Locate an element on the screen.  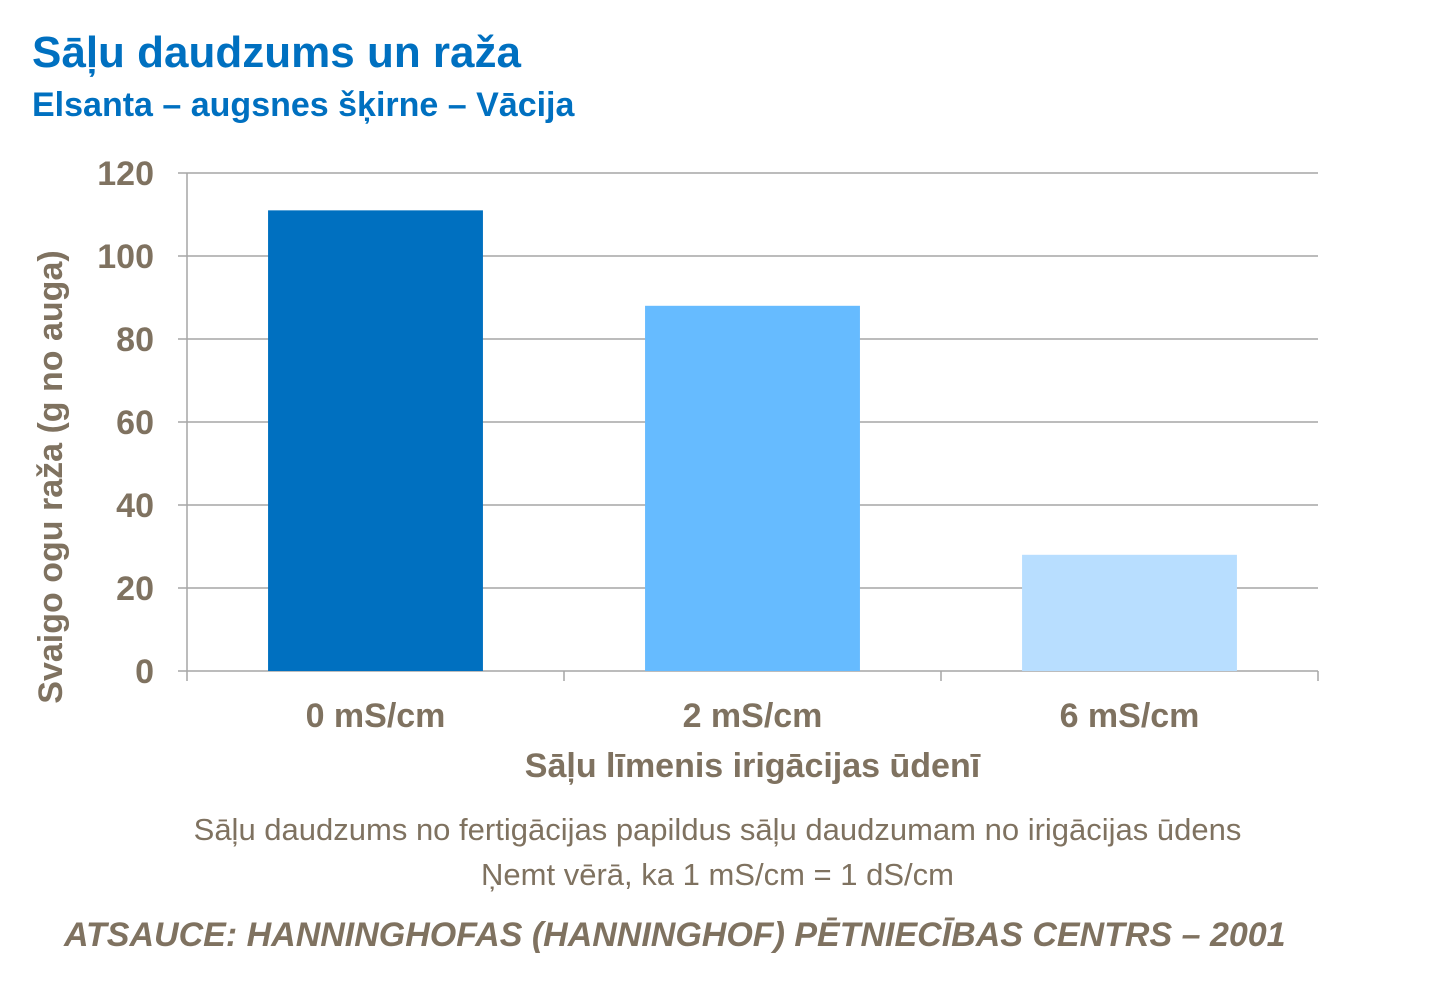
chart-subtitle: Elsanta – augsnes šķirne – Vācija is located at coordinates (303, 105).